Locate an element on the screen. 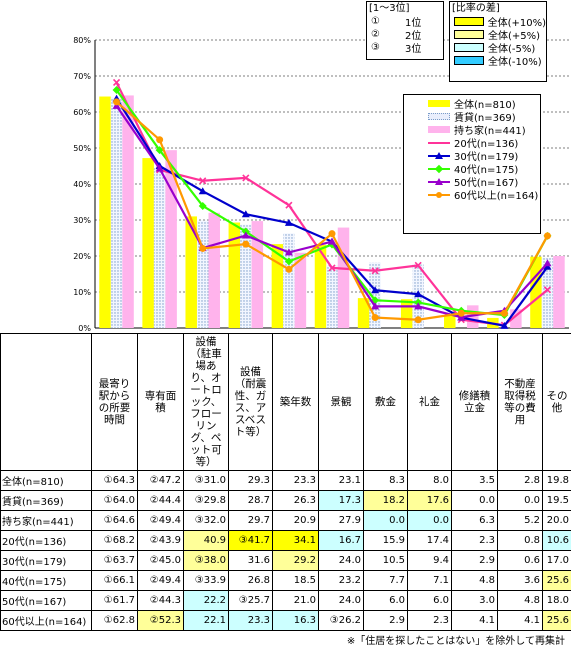 This screenshot has width=571, height=649. y-tick-label: 10% is located at coordinates (82, 292).